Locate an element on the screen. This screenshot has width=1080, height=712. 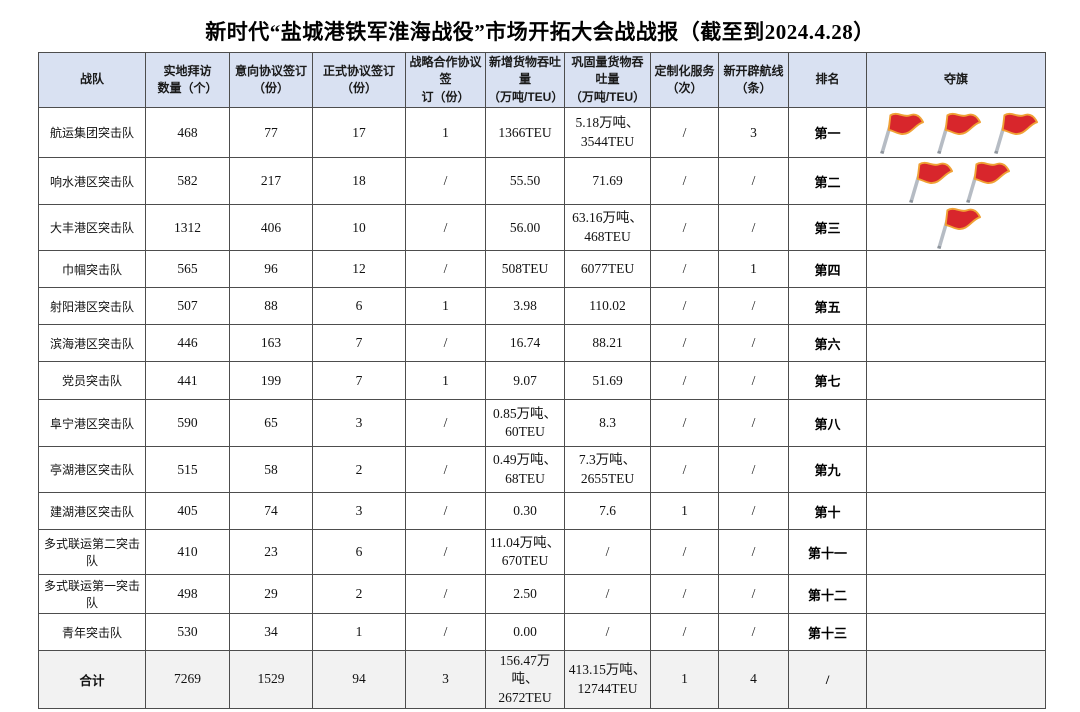
intent-cell: 96 is located at coordinates (271, 269).